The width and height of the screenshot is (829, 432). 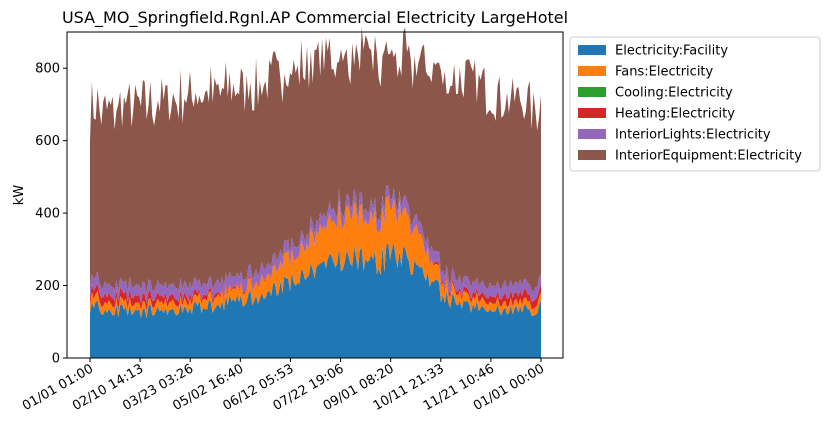 What do you see at coordinates (693, 135) in the screenshot?
I see `legend-entry-label: InteriorLights:Electricity` at bounding box center [693, 135].